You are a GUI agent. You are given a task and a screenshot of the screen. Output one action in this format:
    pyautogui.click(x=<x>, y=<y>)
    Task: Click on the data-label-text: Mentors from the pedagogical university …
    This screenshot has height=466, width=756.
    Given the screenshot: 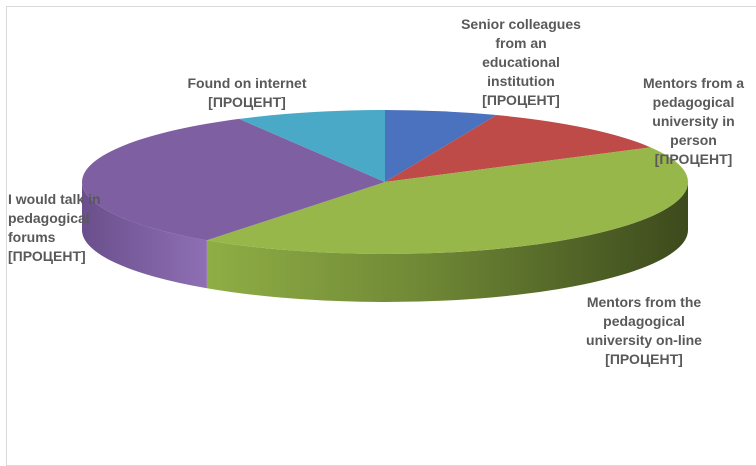 What is the action you would take?
    pyautogui.click(x=644, y=321)
    